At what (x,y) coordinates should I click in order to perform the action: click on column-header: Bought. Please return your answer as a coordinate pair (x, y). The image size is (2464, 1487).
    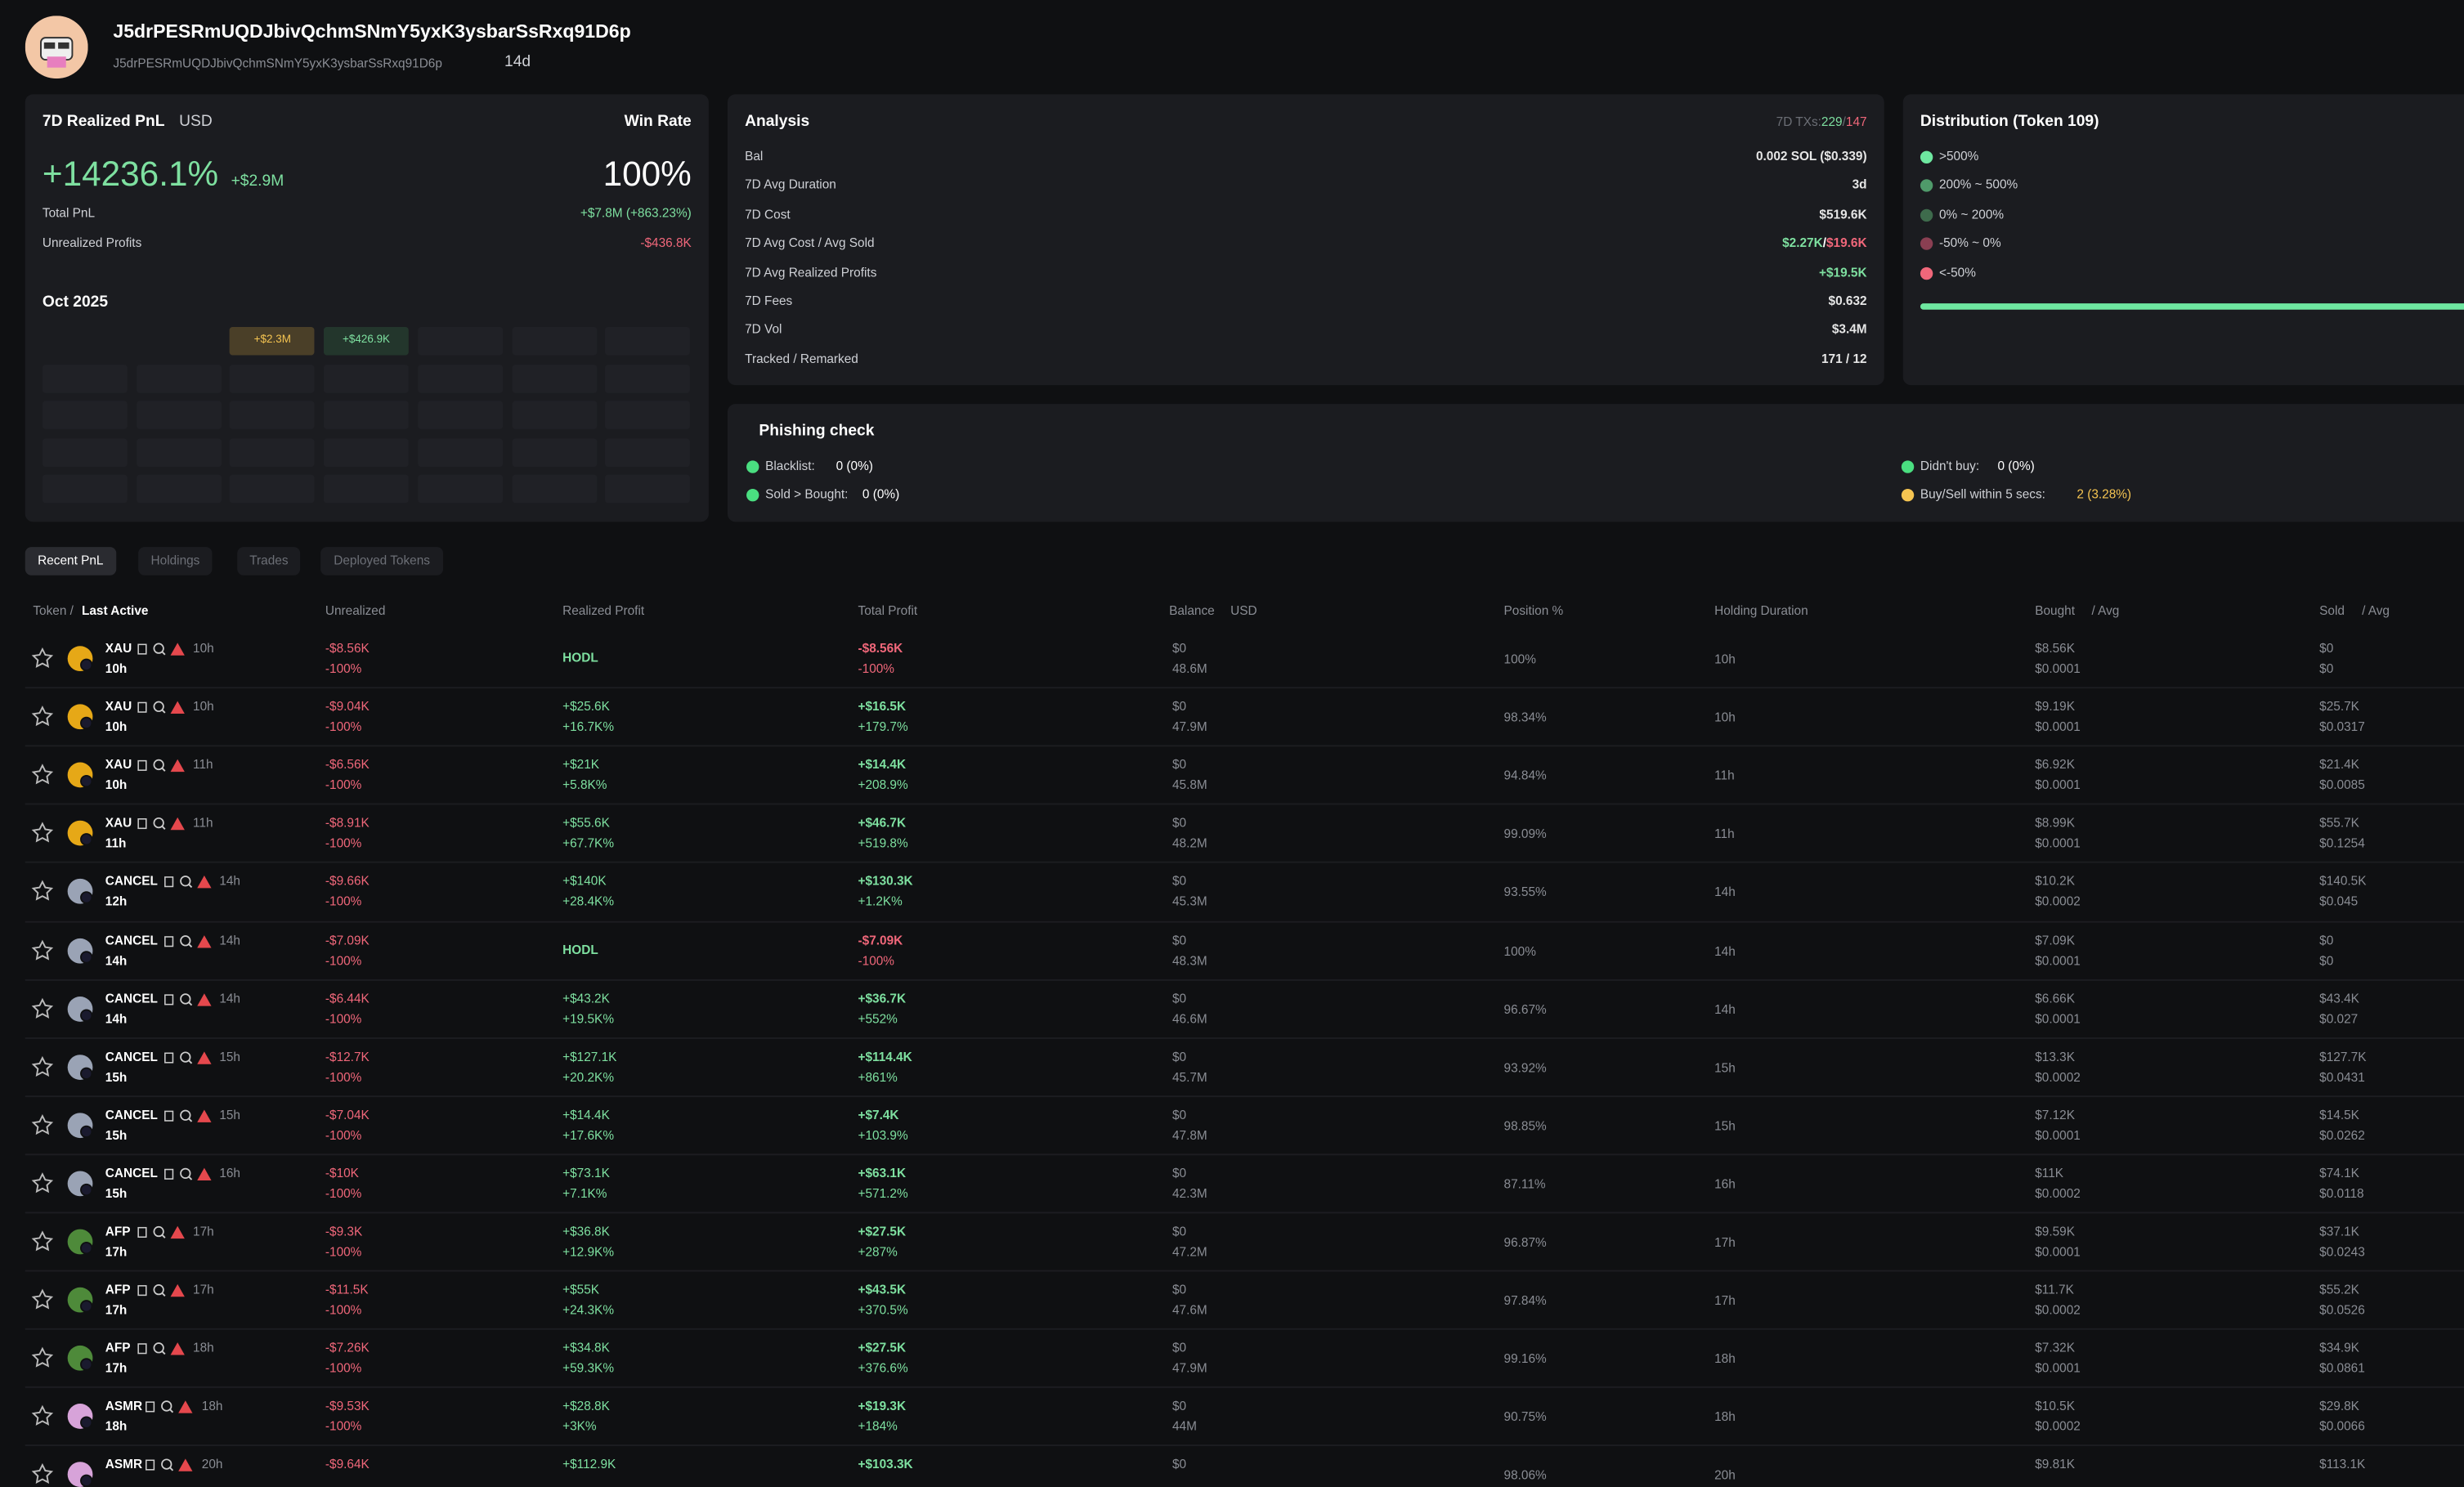
    Looking at the image, I should click on (2055, 610).